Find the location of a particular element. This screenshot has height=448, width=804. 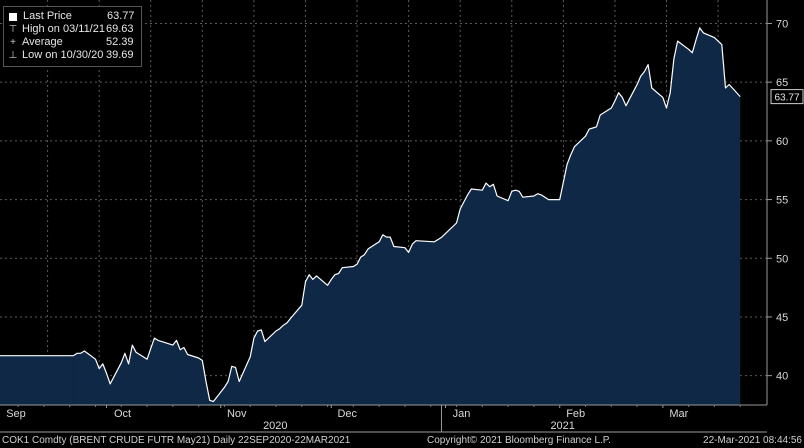

legend-value: 39.69 is located at coordinates (120, 55).